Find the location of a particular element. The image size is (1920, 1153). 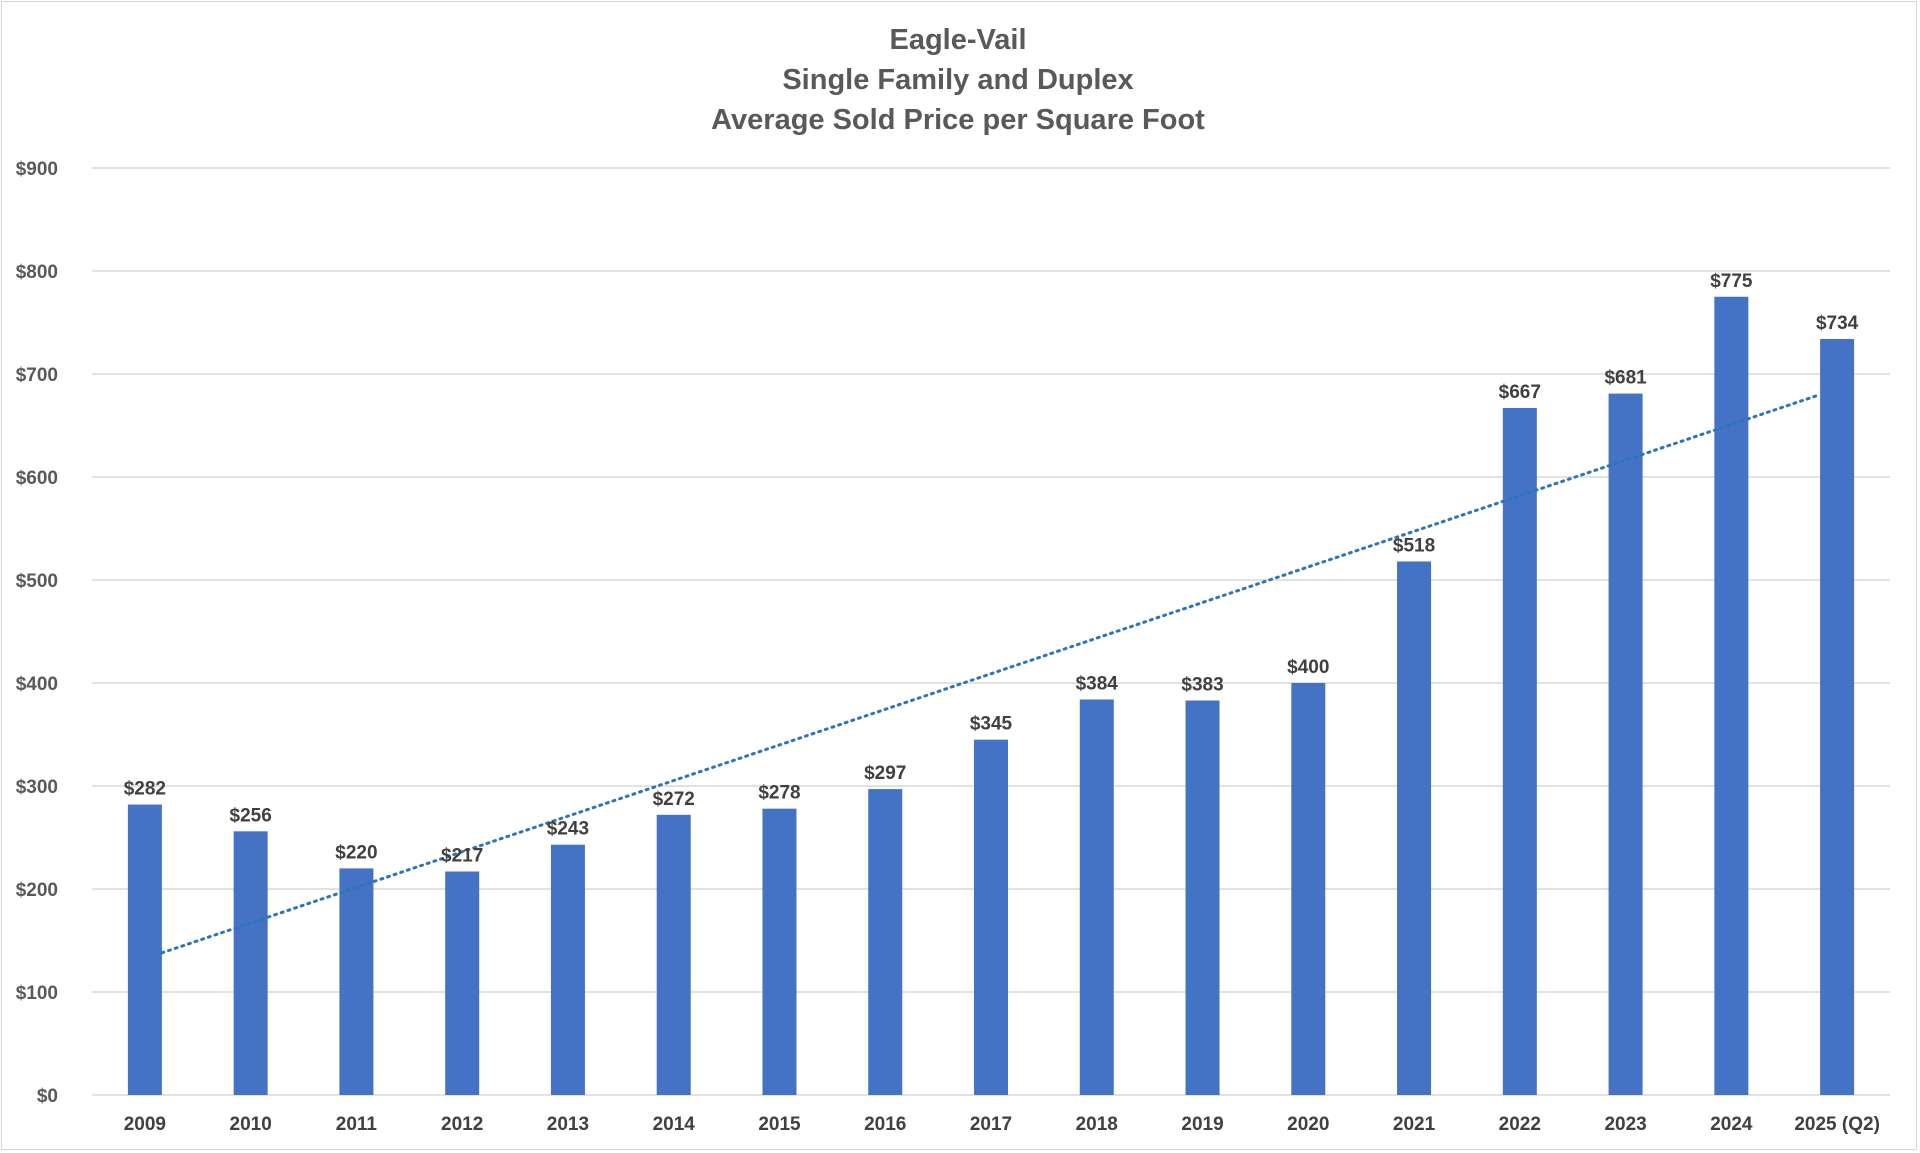

y-axis-ticks: $0 $100 $200 $300 $400 $500 $600 $700 $800 $900 is located at coordinates (37, 633).